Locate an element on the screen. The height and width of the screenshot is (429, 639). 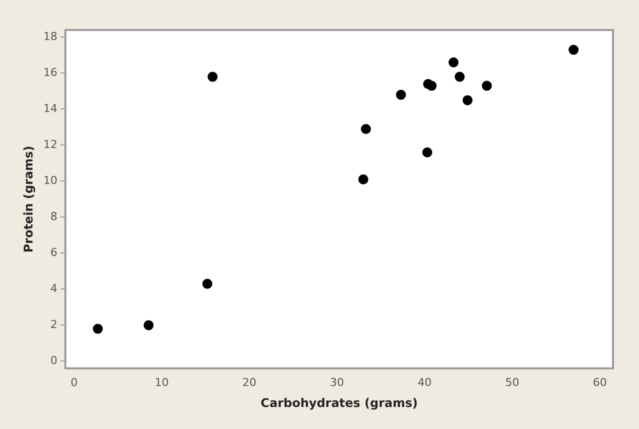
y-tick-label: 8 is located at coordinates (54, 217).